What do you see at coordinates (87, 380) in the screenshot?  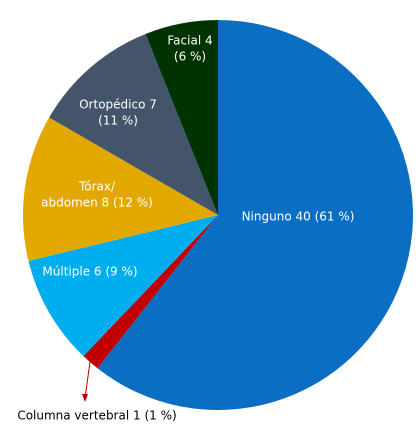 I see `leader-line` at bounding box center [87, 380].